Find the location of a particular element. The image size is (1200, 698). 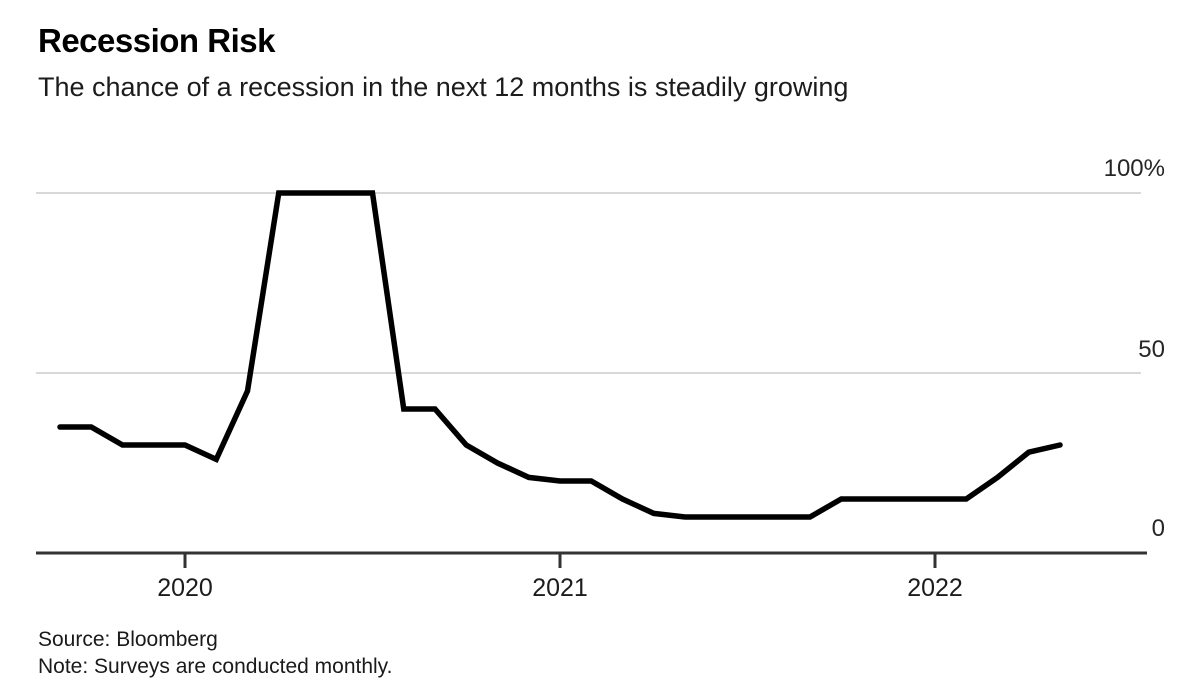

x-axis-tick-2021: 2021 is located at coordinates (560, 588).